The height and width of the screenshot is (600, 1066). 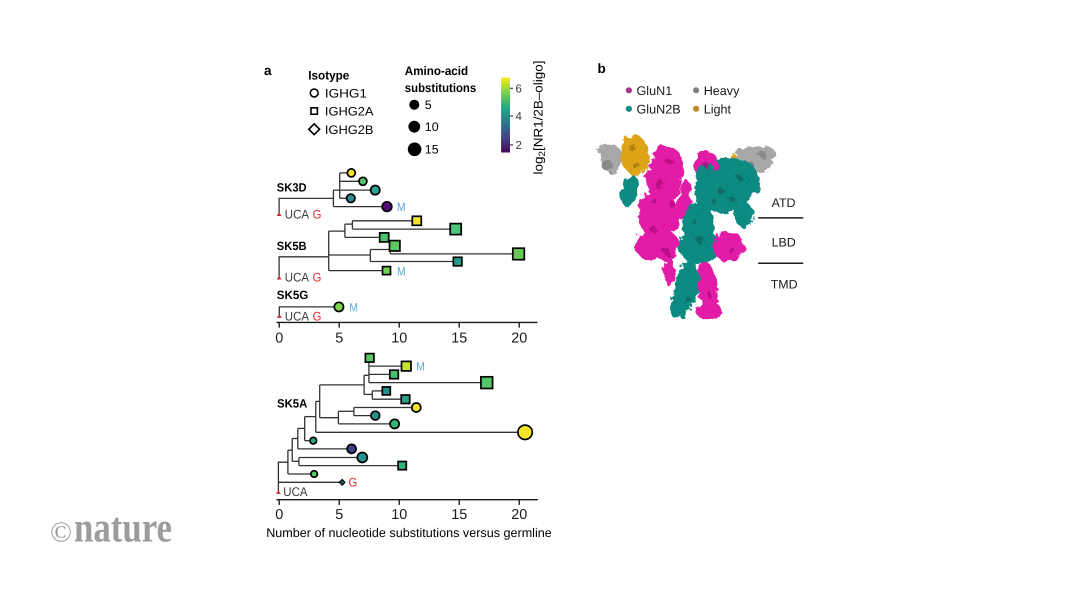 I want to click on svg-text: SK3D, so click(x=292, y=187).